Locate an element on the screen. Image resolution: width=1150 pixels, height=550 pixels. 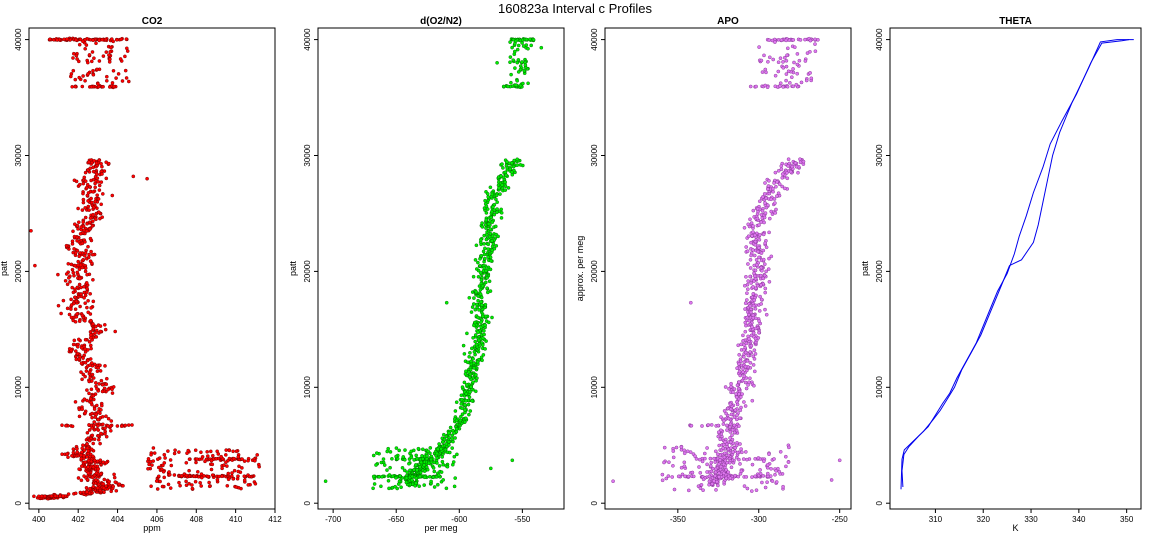
y-tick-label: 10000 is located at coordinates (594, 387).